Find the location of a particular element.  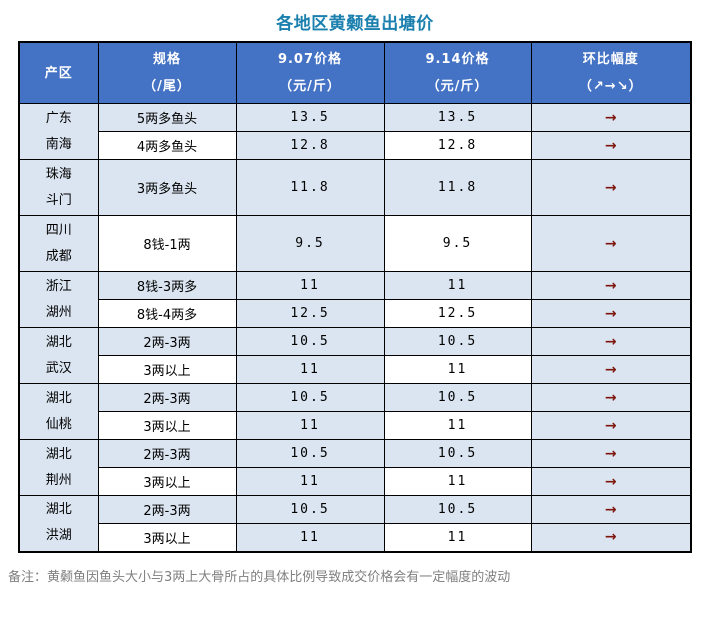

col-header-trend: 环比幅度 （↗→↘） is located at coordinates (611, 72).